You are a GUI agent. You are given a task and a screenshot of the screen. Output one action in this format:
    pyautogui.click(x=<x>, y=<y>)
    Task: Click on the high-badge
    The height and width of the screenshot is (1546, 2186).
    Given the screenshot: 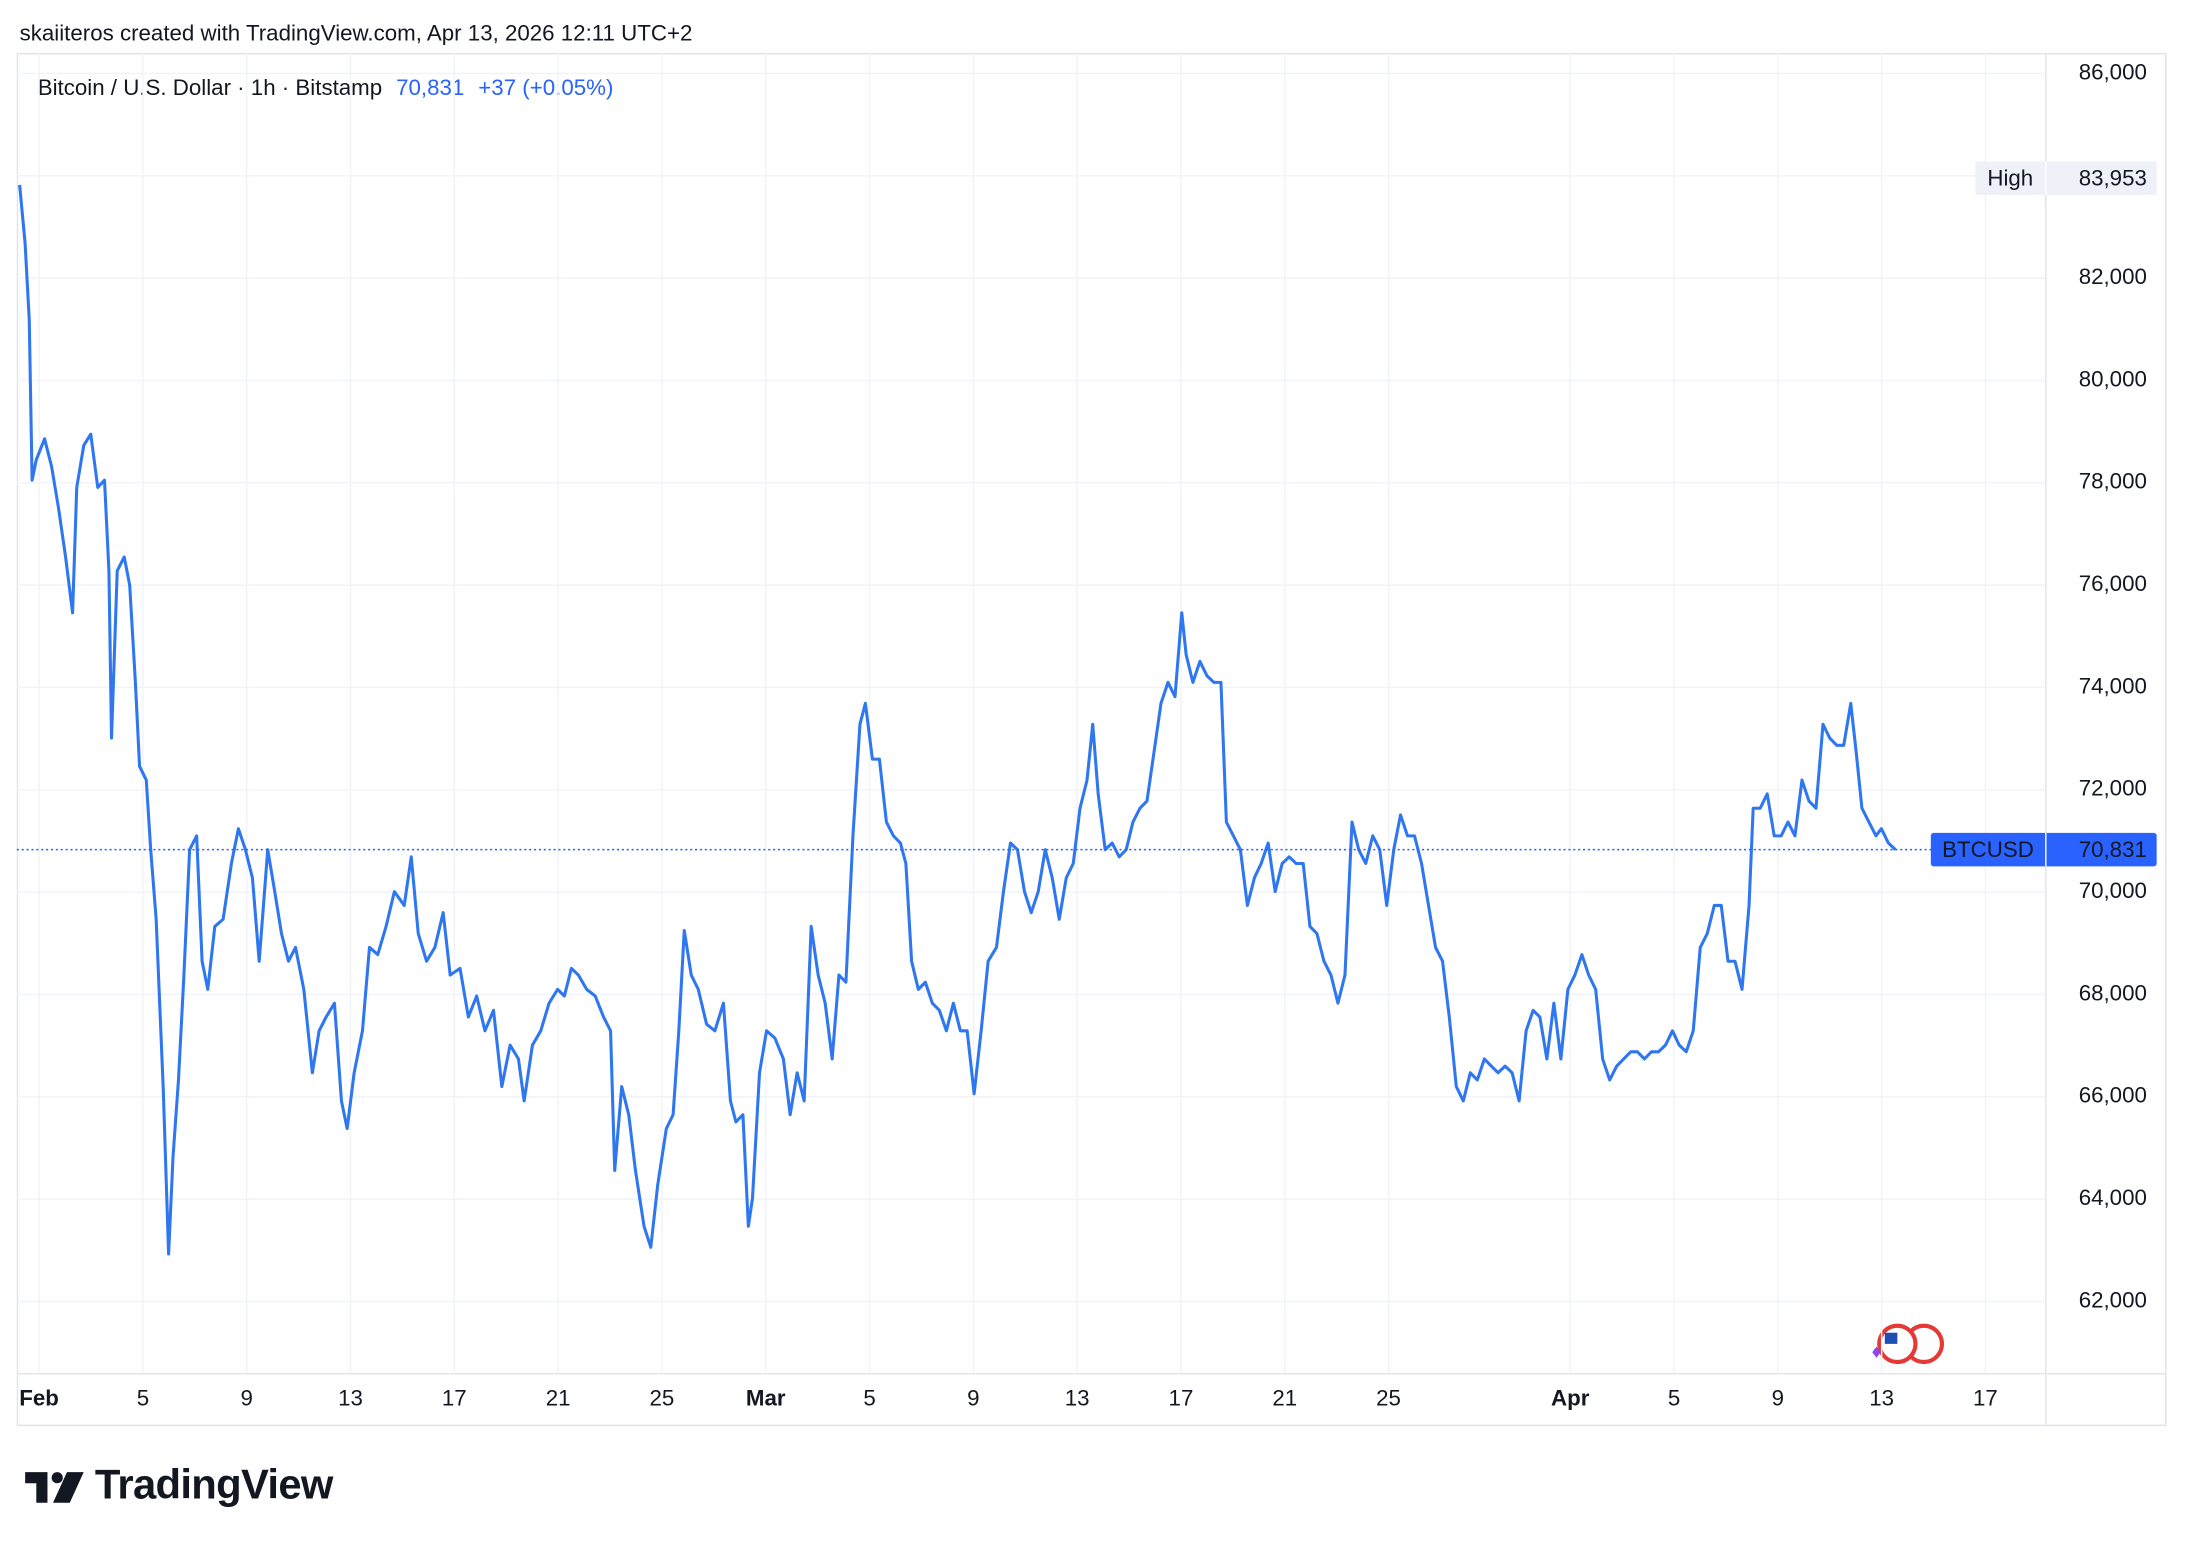 What is the action you would take?
    pyautogui.click(x=2066, y=178)
    